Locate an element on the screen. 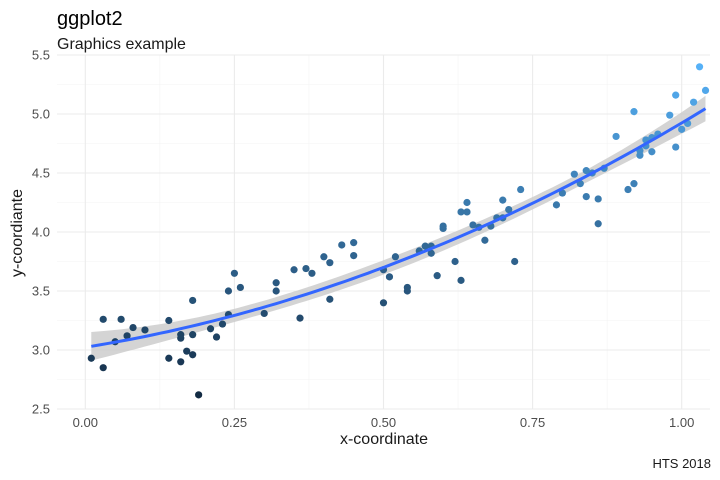  y-tick-label: 3.0 is located at coordinates (41, 350).